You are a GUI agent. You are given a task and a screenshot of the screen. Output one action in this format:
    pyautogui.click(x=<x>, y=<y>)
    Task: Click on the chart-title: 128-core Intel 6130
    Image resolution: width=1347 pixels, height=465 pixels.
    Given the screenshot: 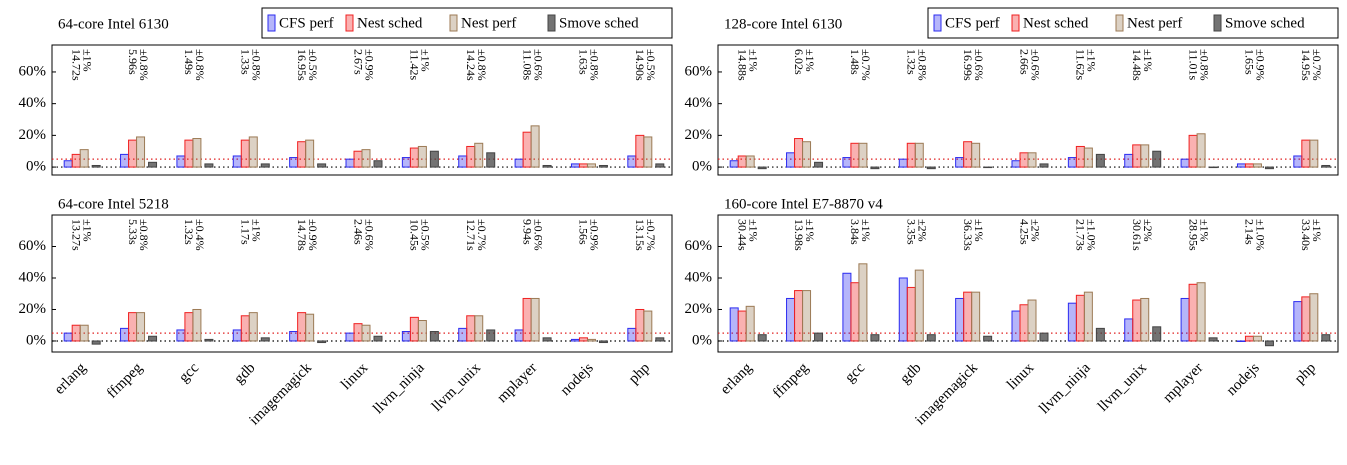 What is the action you would take?
    pyautogui.click(x=783, y=24)
    